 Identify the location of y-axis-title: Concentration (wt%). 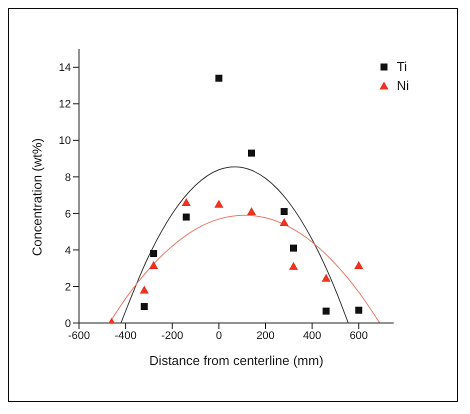
(37, 197).